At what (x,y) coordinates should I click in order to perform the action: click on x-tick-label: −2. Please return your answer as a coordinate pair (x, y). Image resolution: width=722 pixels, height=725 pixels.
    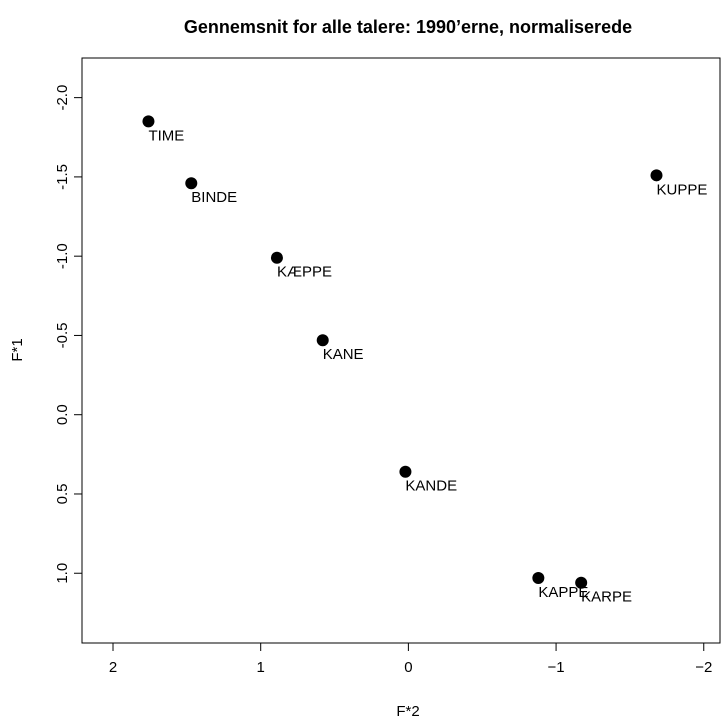
    Looking at the image, I should click on (703, 667).